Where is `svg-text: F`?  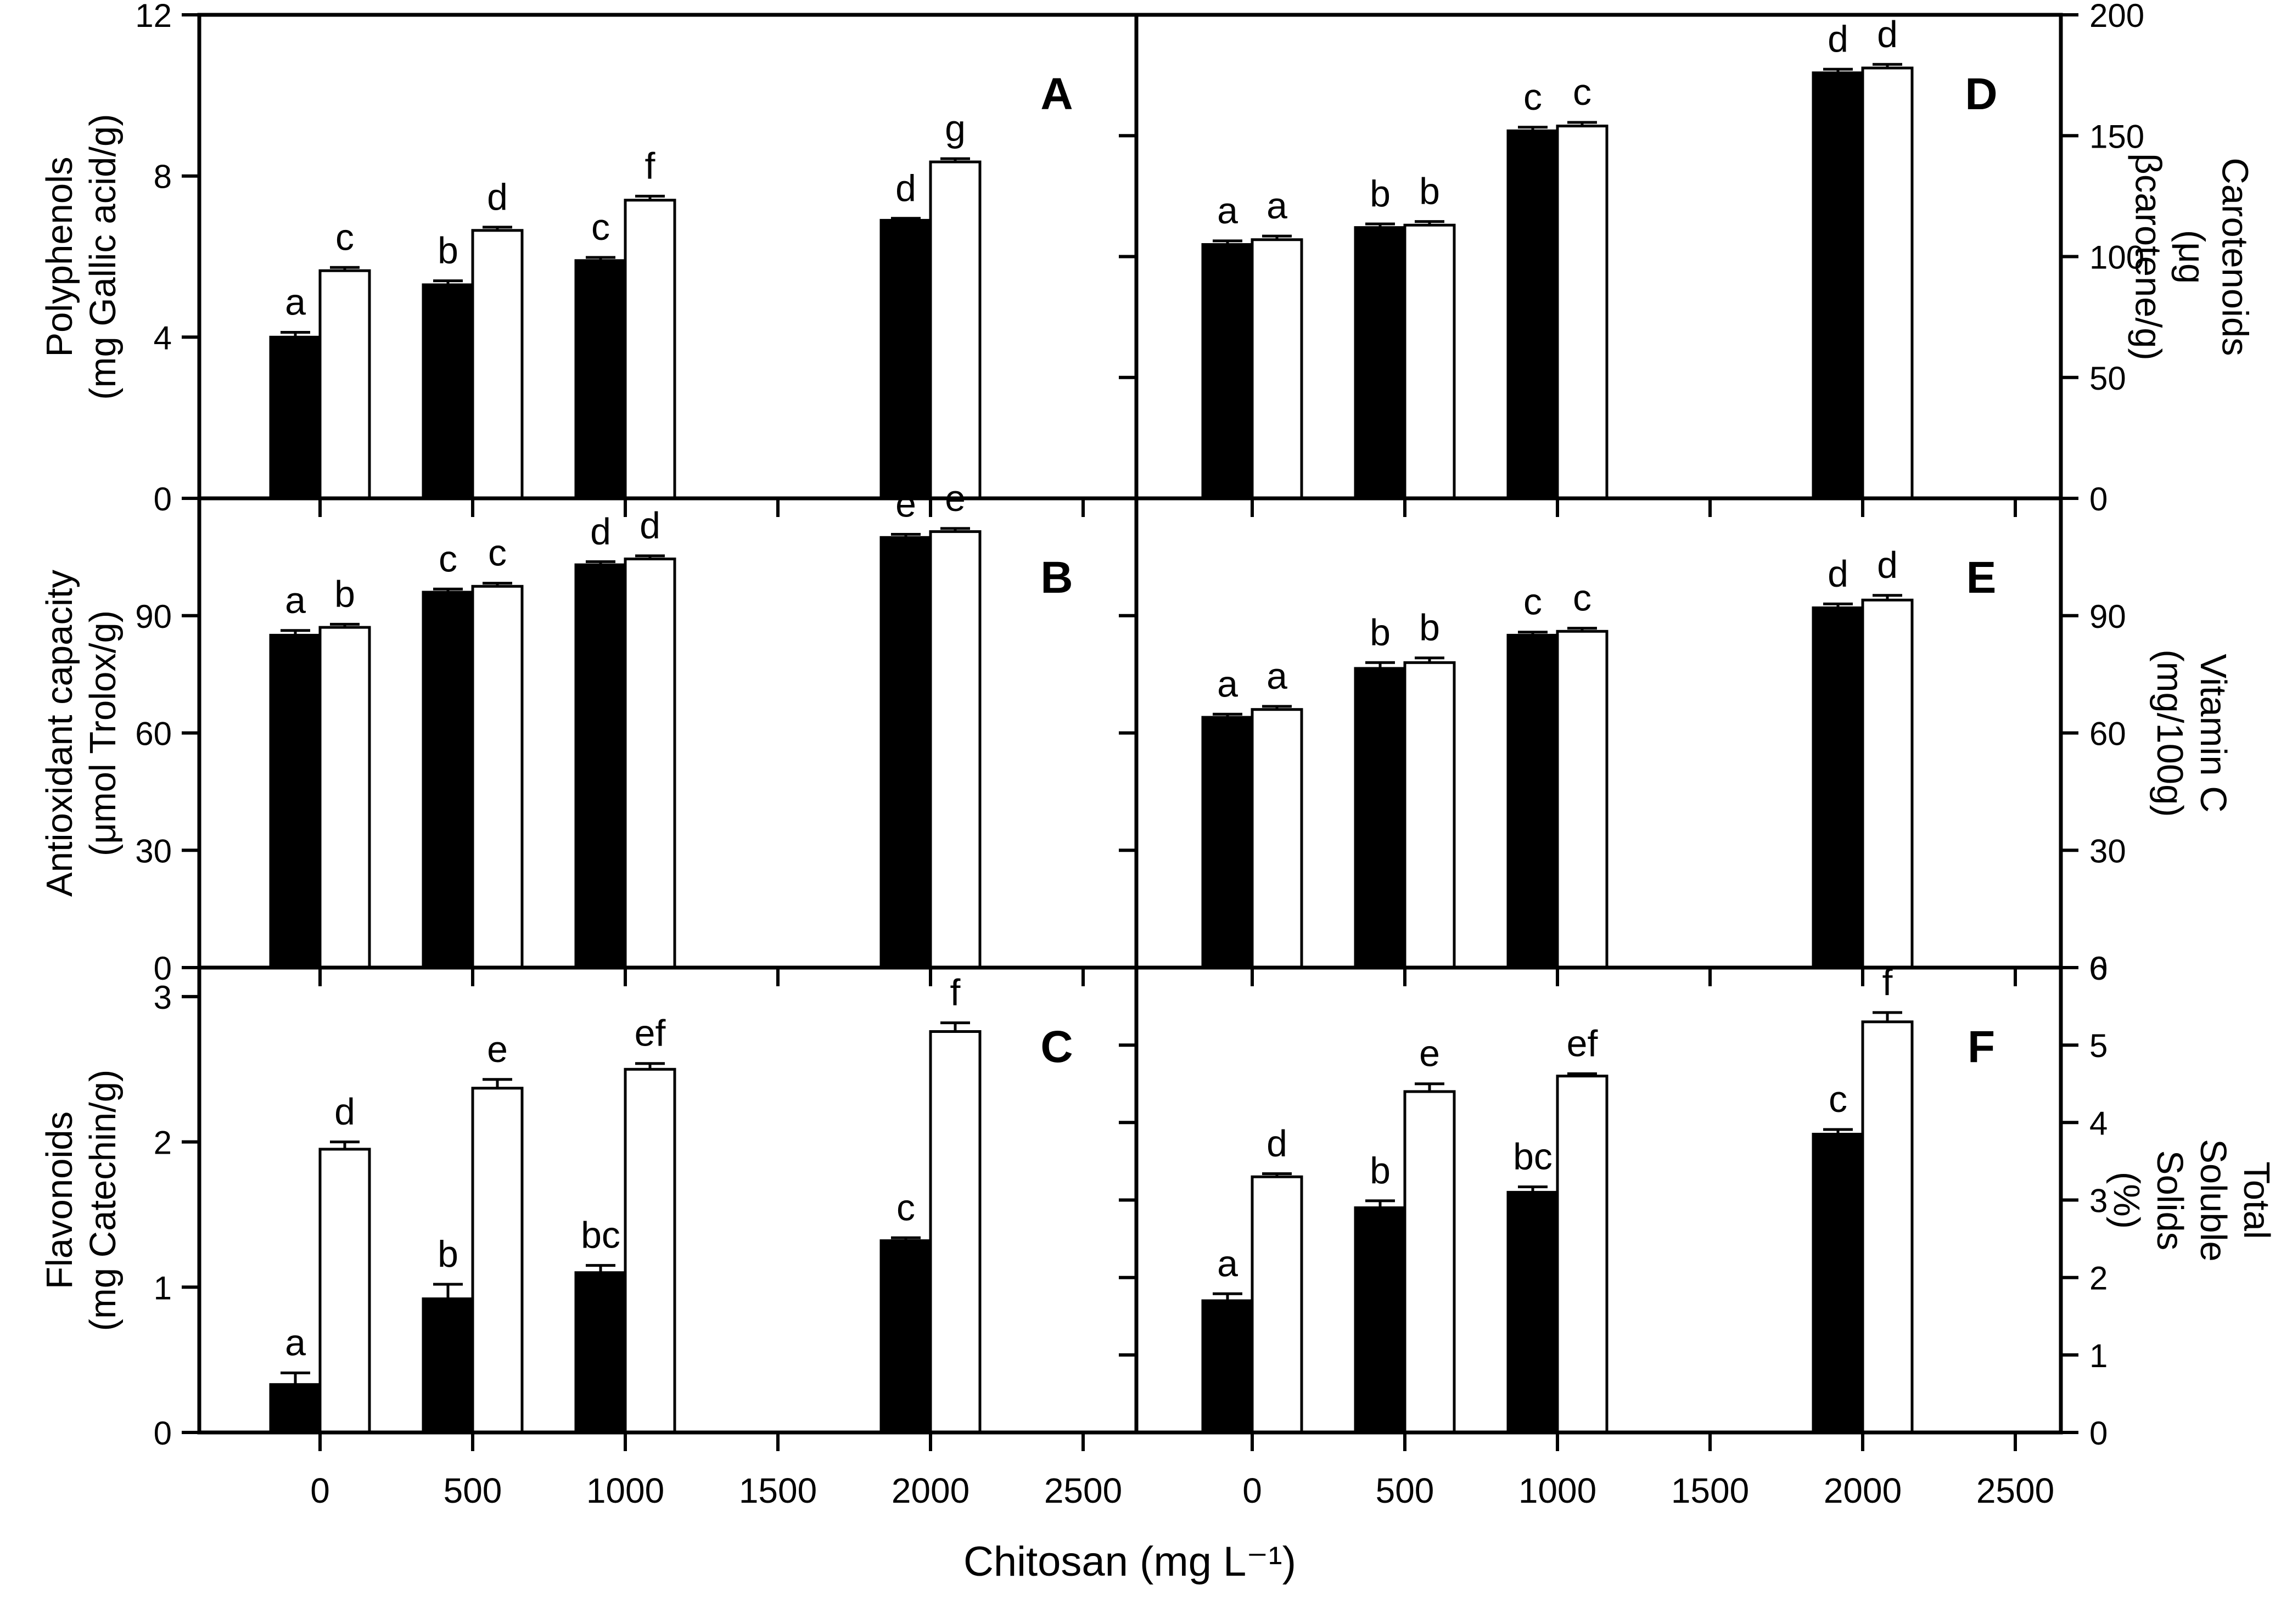
svg-text: F is located at coordinates (1981, 1047).